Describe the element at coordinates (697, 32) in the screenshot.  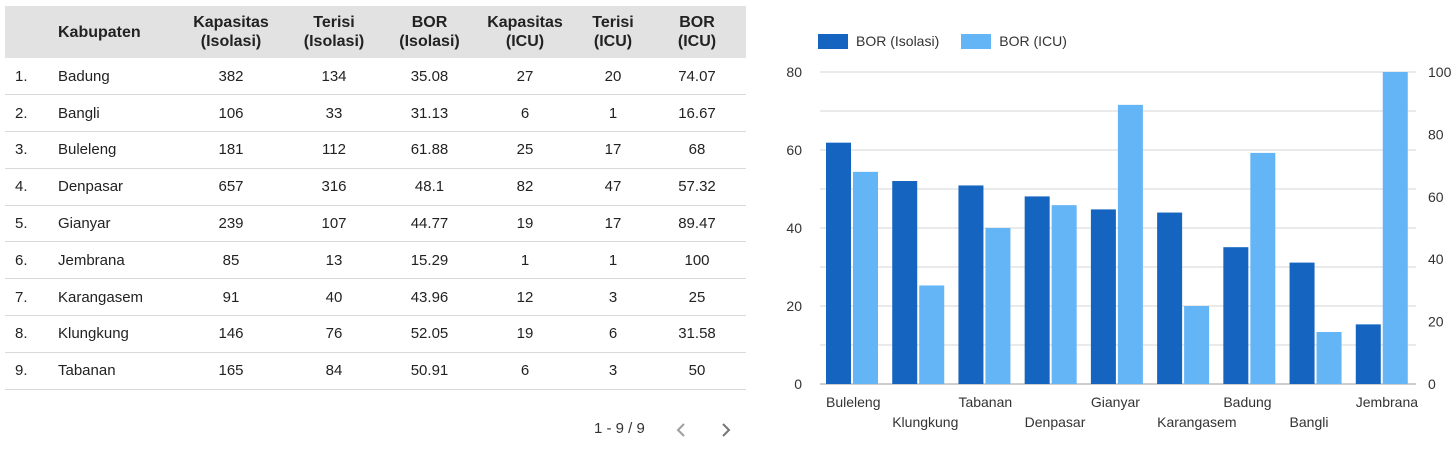
I see `header-bor-icu: BOR (ICU)` at that location.